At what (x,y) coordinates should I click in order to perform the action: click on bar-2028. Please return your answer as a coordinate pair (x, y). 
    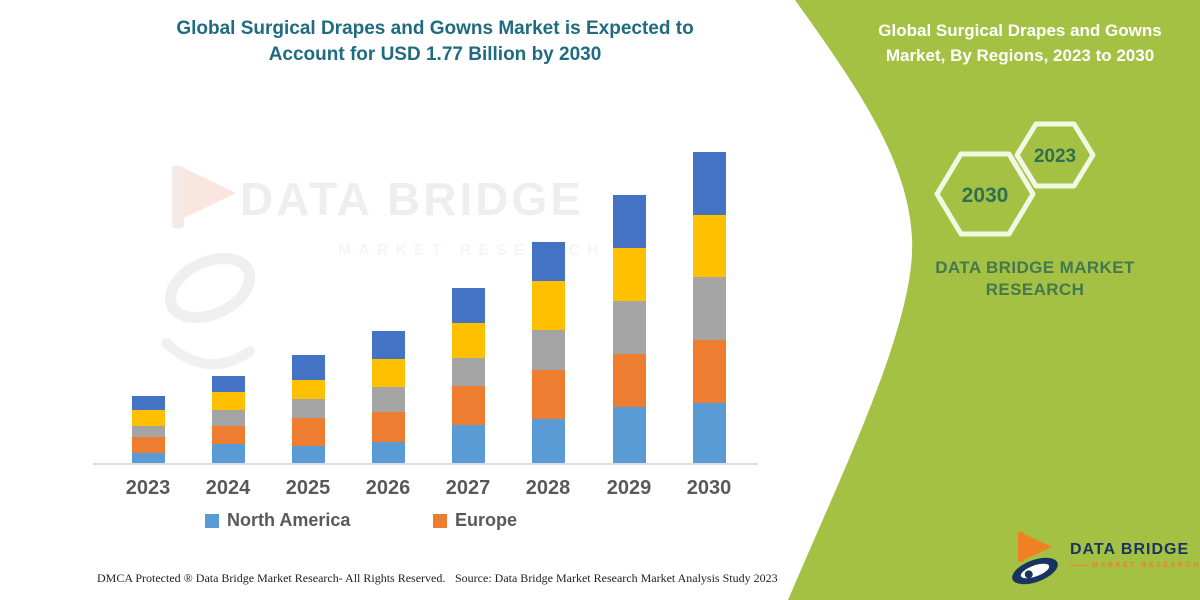
    Looking at the image, I should click on (548, 353).